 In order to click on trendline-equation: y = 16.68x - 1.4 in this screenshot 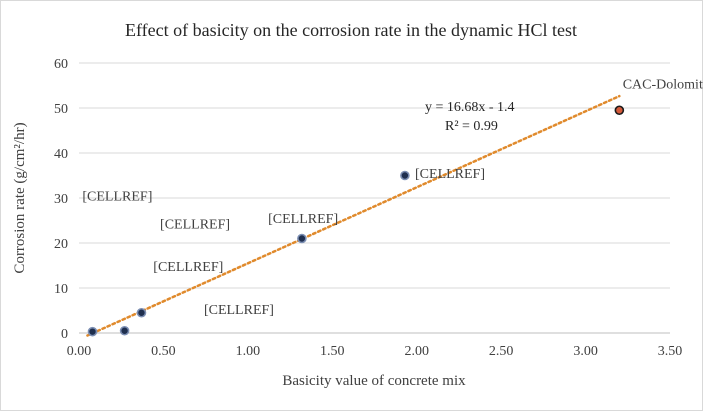, I will do `click(470, 107)`.